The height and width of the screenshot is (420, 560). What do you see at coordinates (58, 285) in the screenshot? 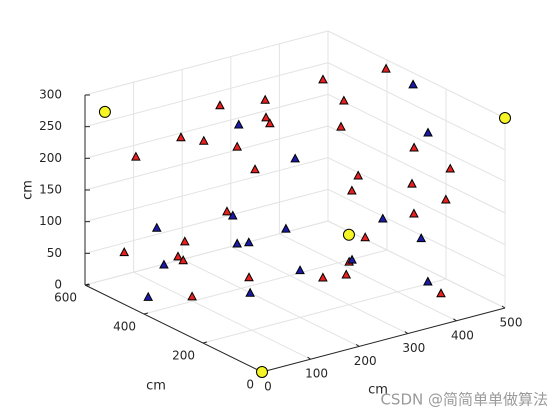
I see `z-tick-label: 0` at bounding box center [58, 285].